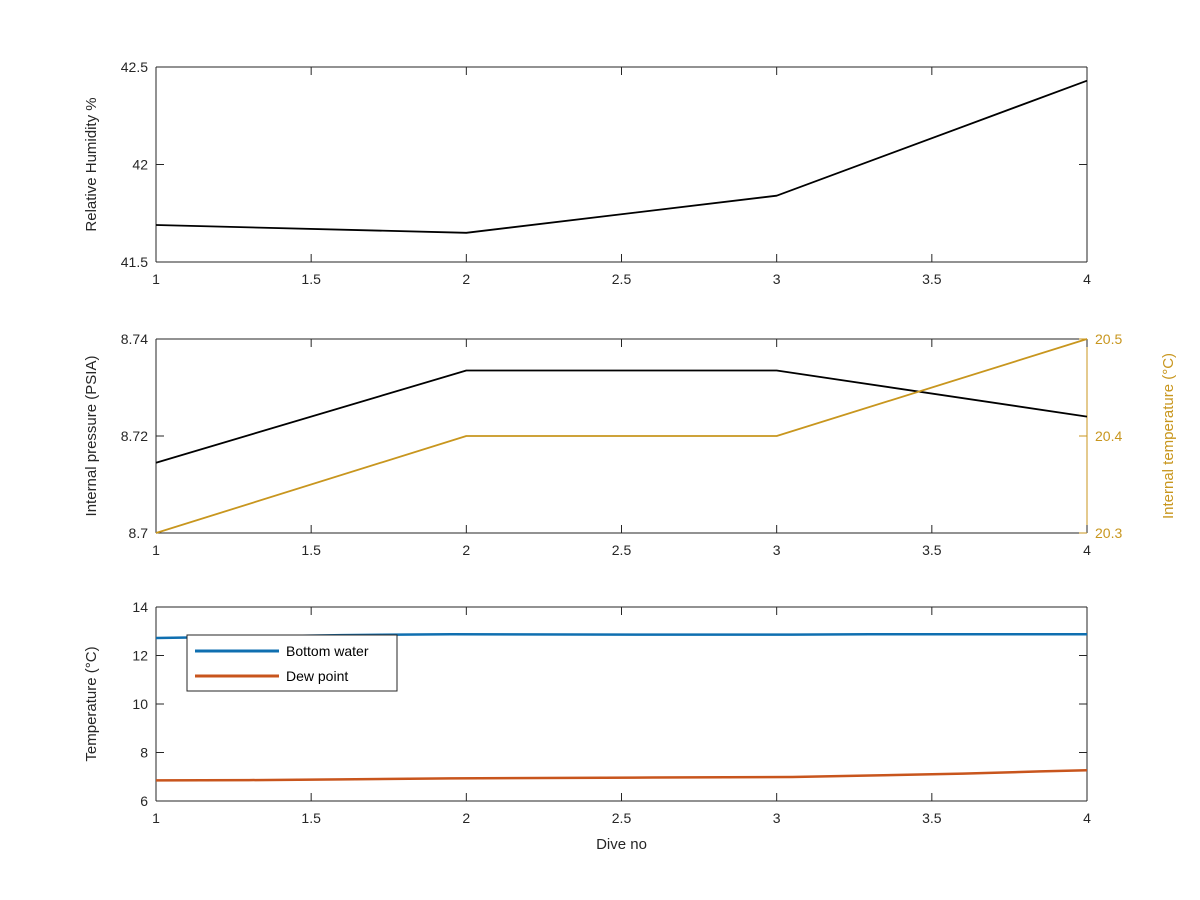 The image size is (1200, 900). Describe the element at coordinates (144, 801) in the screenshot. I see `y-tick-label: 6` at that location.